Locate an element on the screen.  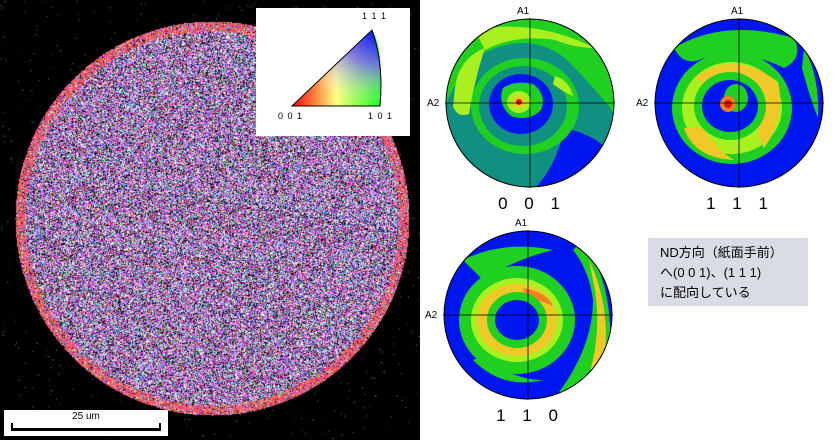
scale-bar-label: 25 um is located at coordinates (86, 416).